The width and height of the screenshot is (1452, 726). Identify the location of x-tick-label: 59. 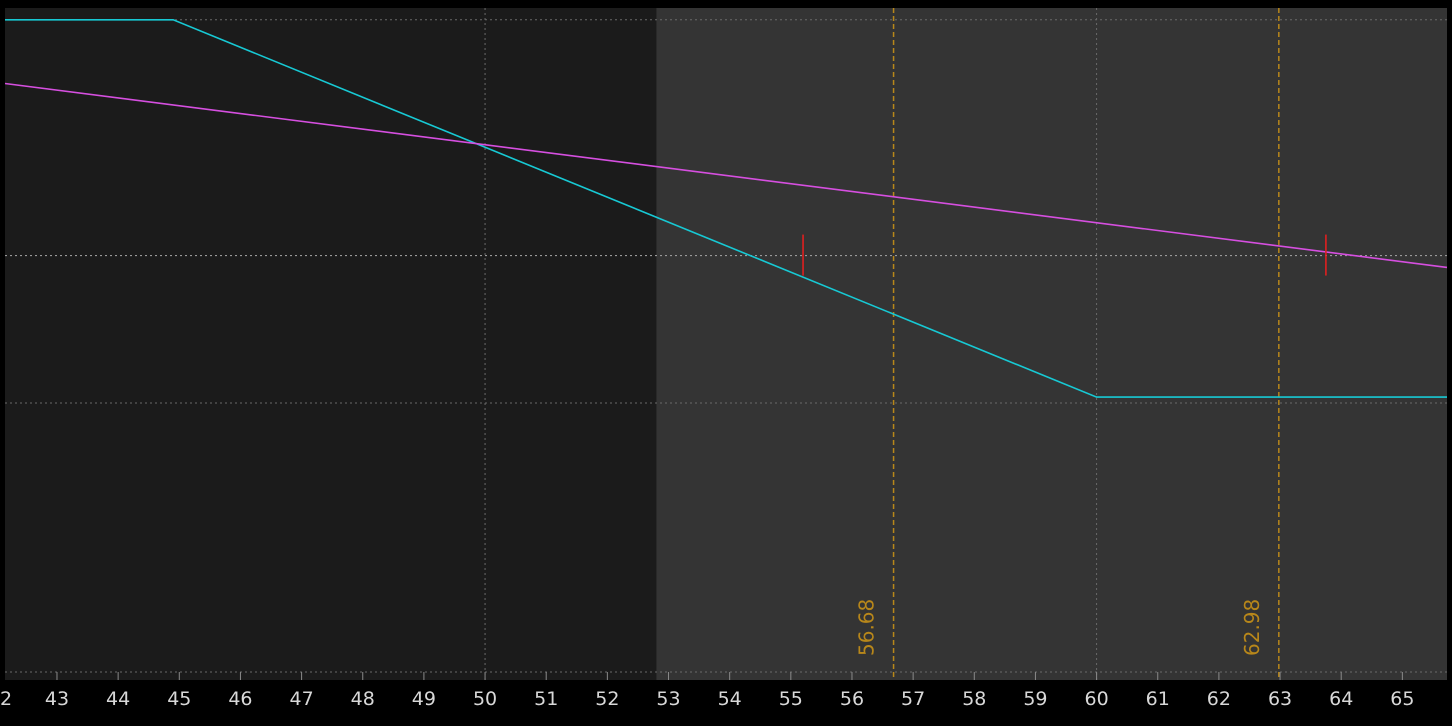
(1035, 699).